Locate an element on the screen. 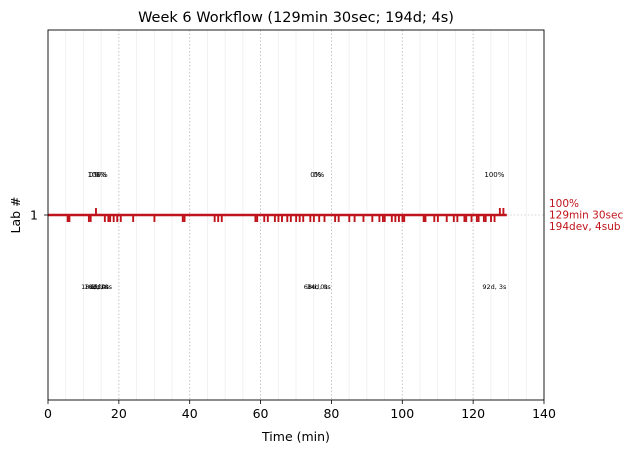  annotation-time: 92d, 3s is located at coordinates (494, 287).